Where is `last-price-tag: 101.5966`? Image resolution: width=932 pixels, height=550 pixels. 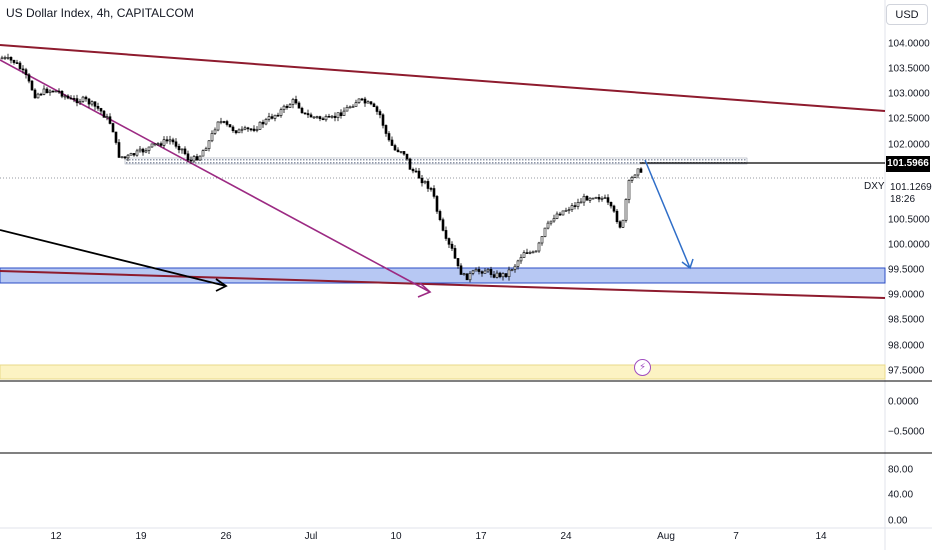
last-price-tag: 101.5966 is located at coordinates (908, 164).